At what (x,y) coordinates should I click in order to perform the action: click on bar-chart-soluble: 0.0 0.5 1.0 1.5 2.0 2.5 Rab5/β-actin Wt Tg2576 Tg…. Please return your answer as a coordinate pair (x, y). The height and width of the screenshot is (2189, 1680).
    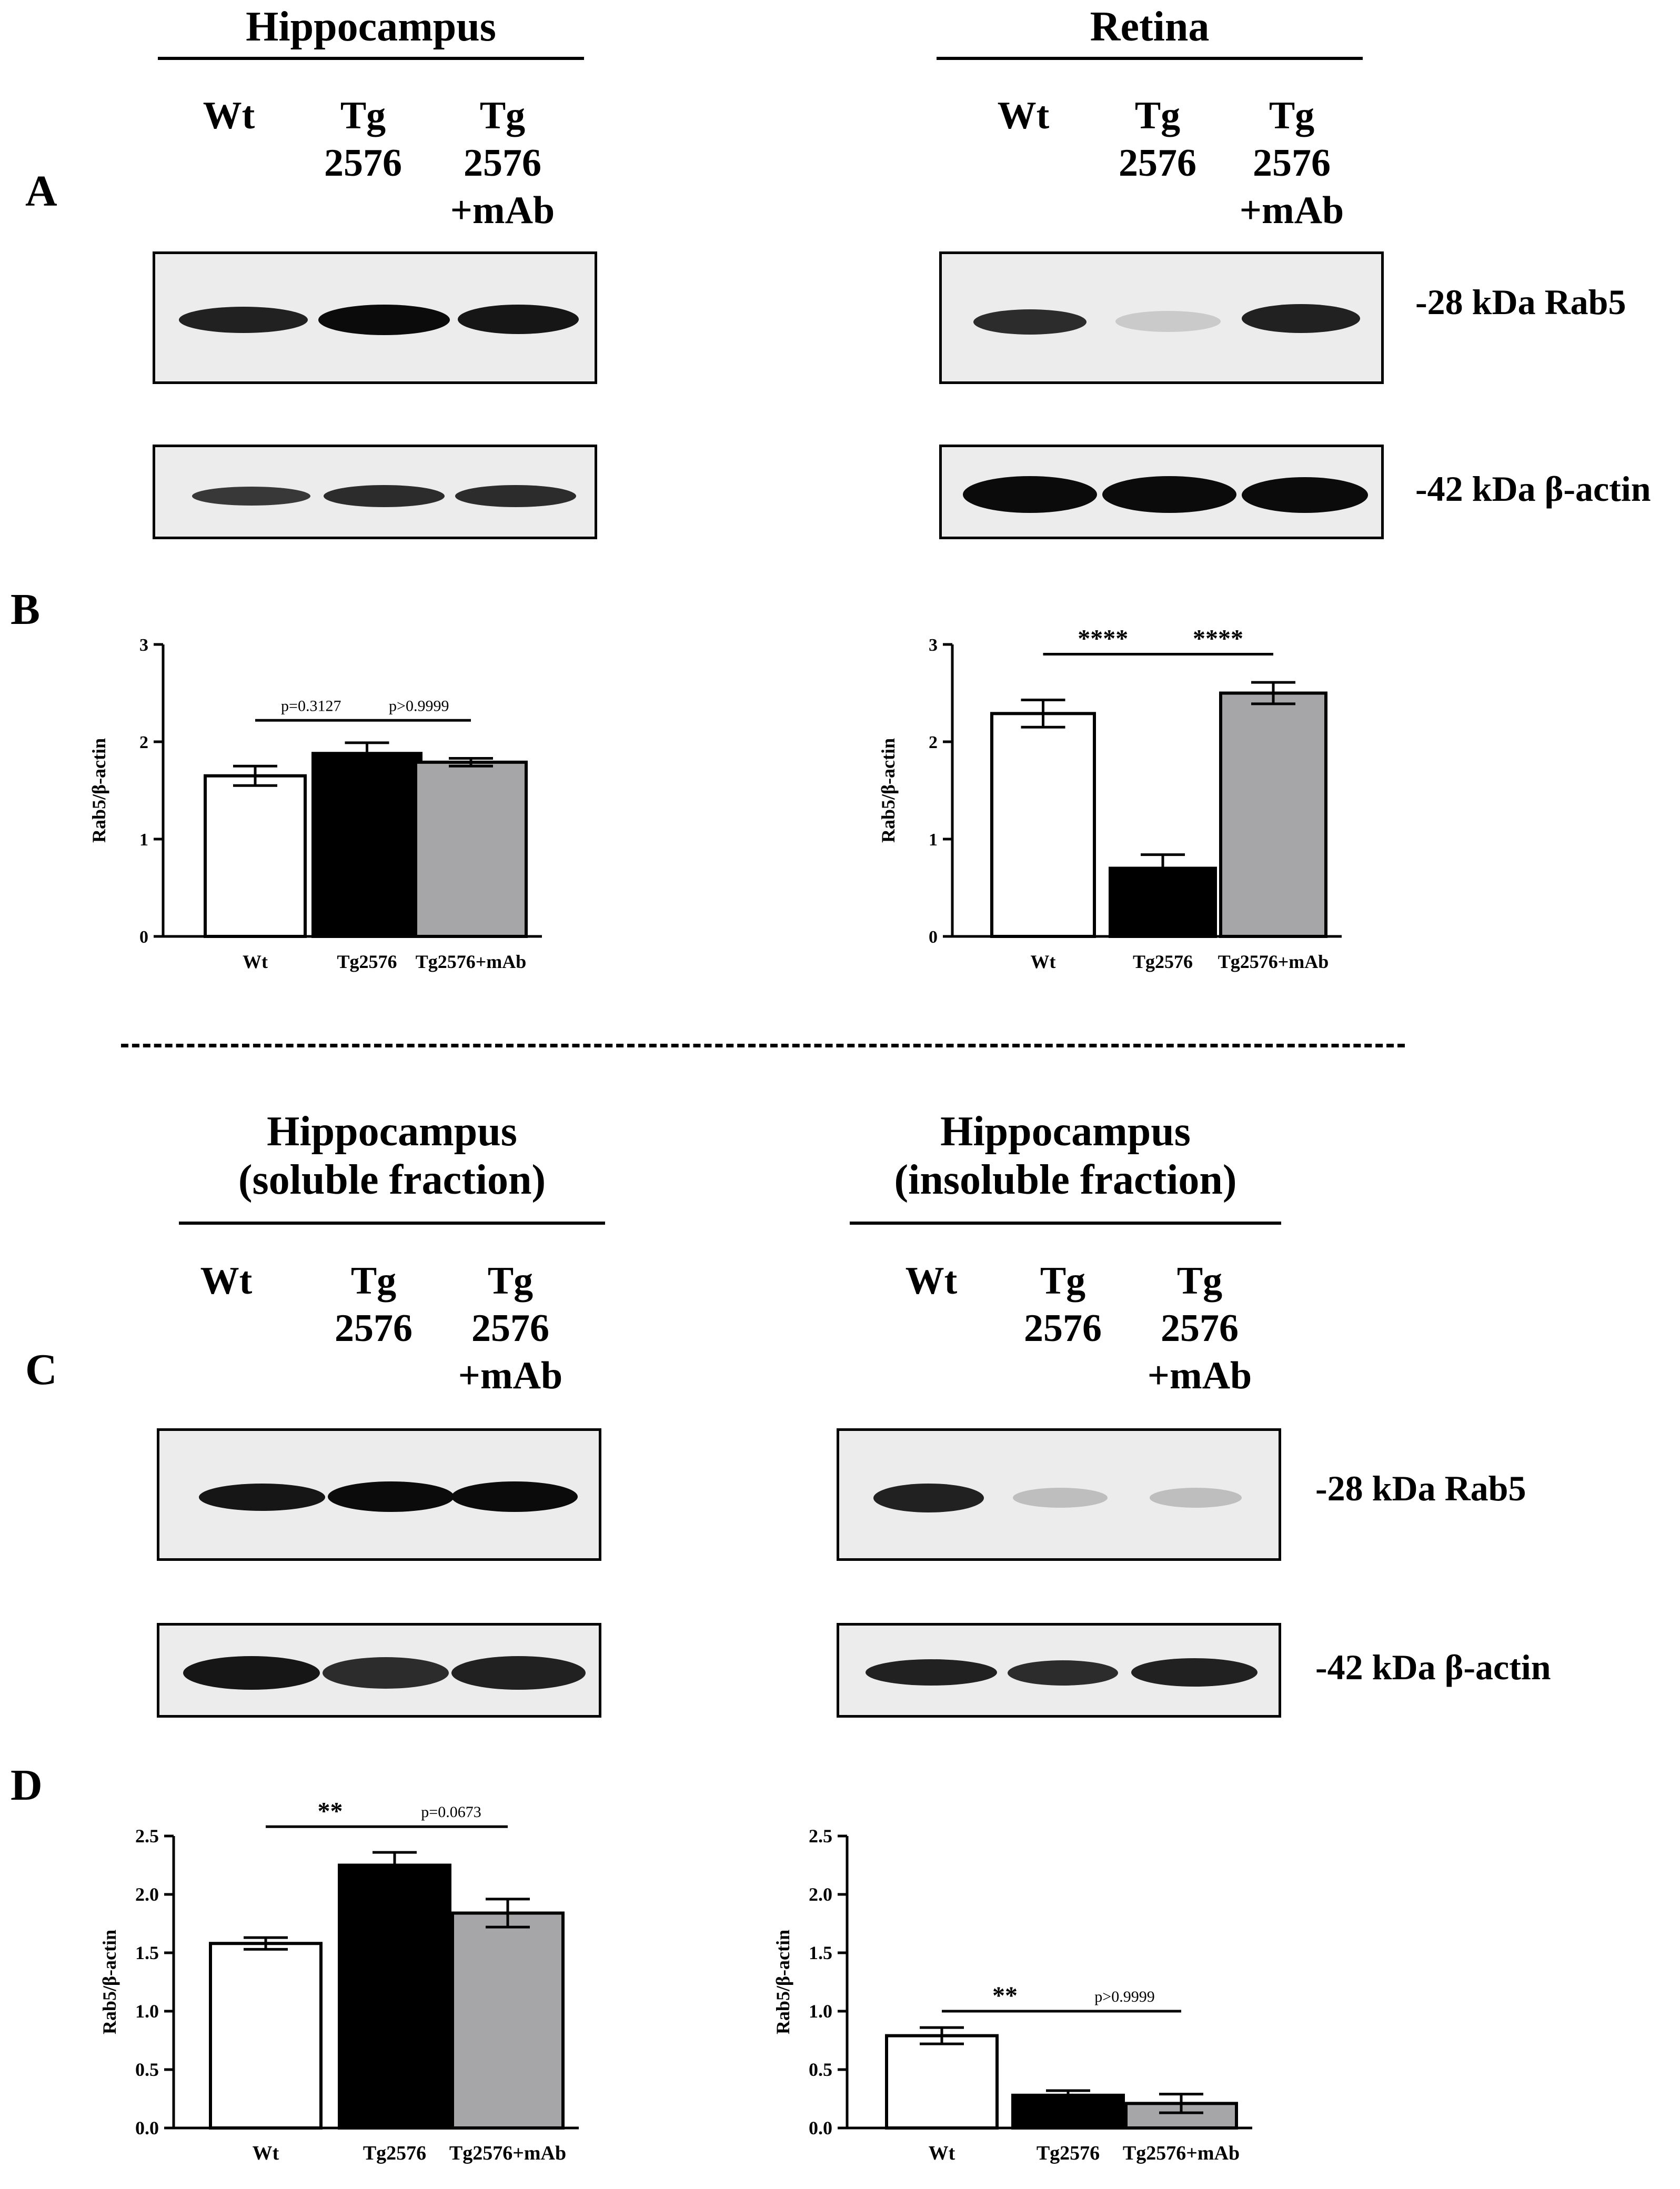
    Looking at the image, I should click on (339, 1981).